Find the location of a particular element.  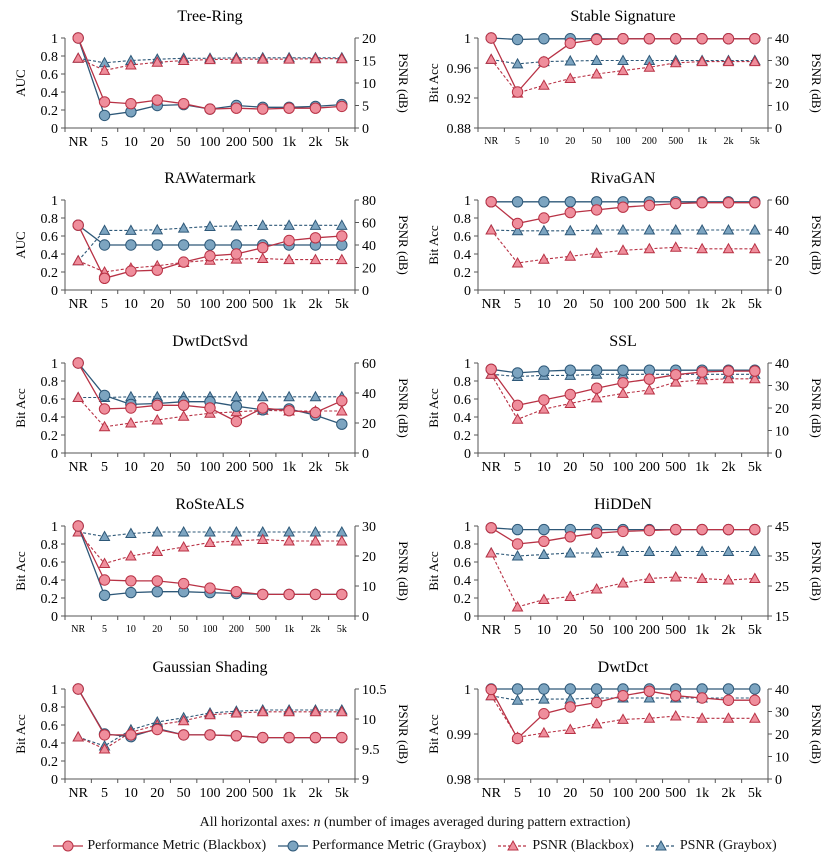

x-tick-label: NR is located at coordinates (78, 793).